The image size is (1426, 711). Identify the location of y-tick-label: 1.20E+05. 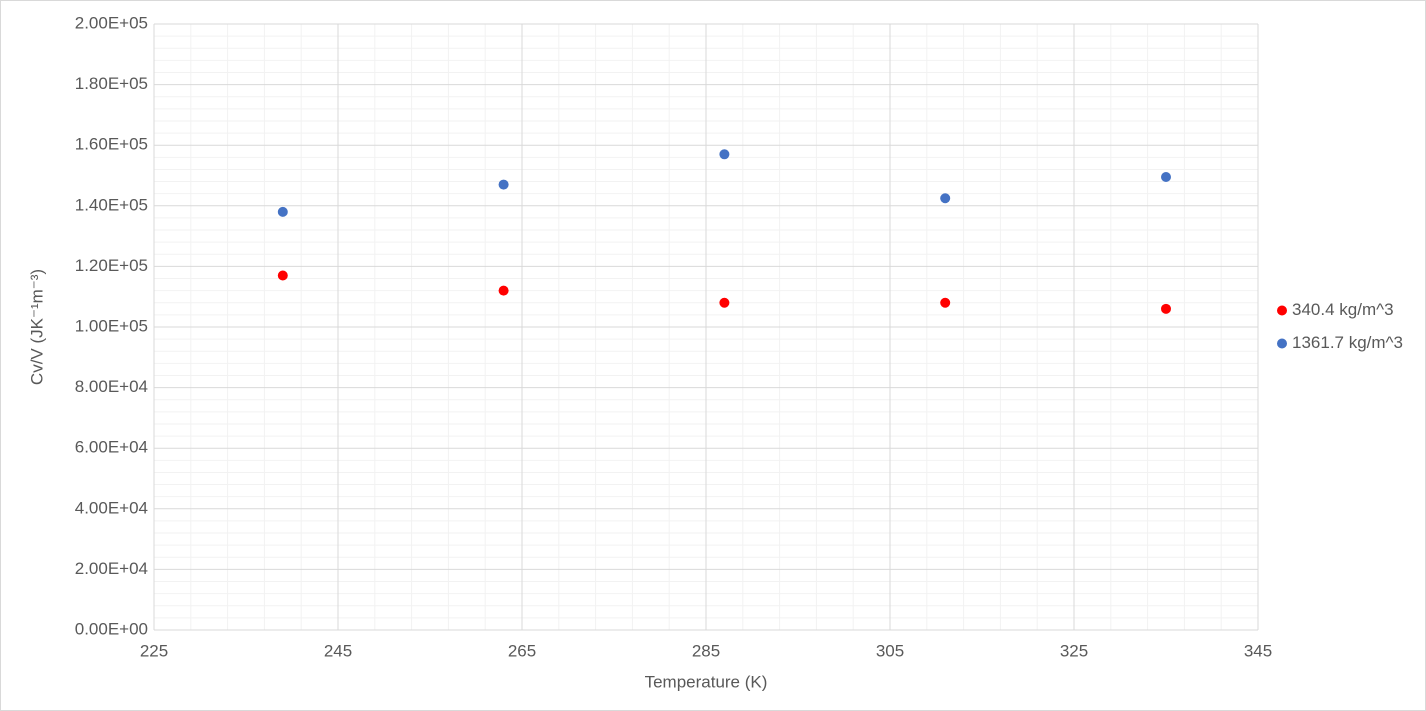
(111, 265).